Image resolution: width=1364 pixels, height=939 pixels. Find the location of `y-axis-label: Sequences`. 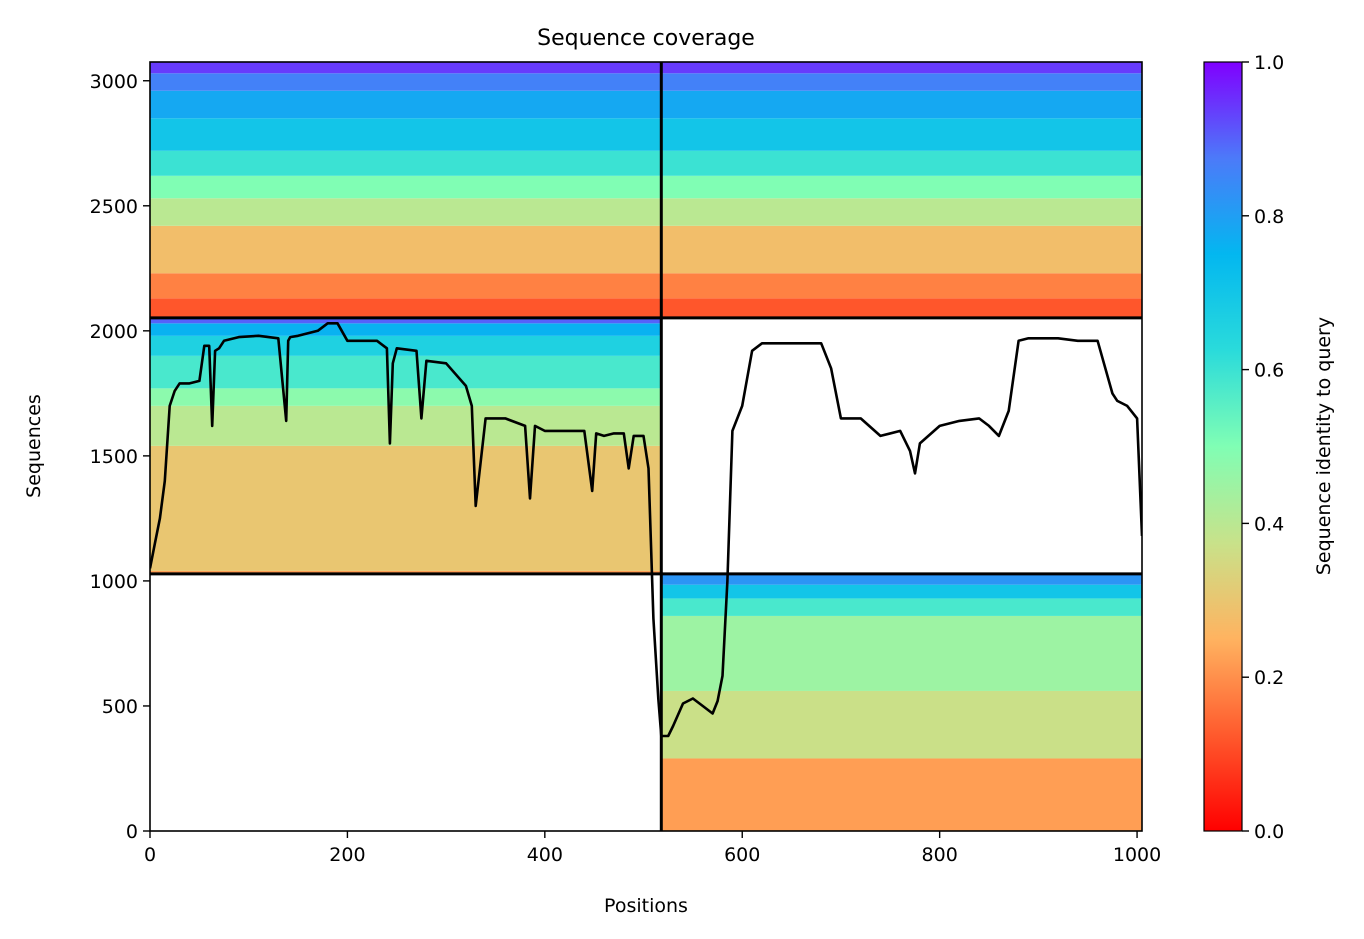

y-axis-label: Sequences is located at coordinates (34, 446).